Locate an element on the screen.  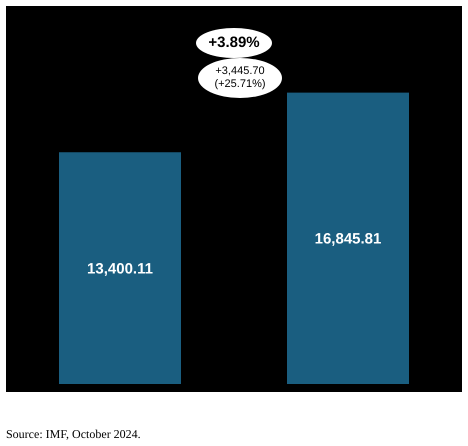
source-note: Source: IMF, October 2024. is located at coordinates (73, 434).